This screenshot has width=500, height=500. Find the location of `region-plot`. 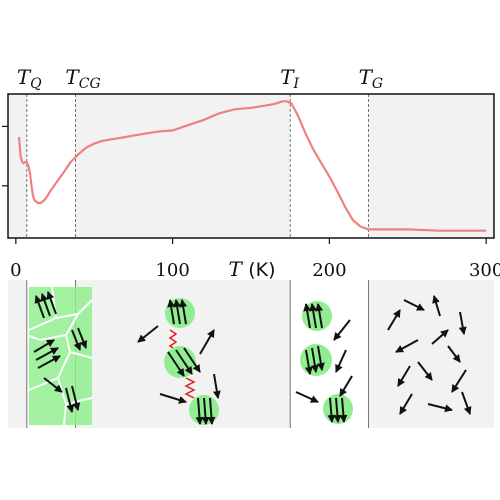

region-plot is located at coordinates (329, 166).